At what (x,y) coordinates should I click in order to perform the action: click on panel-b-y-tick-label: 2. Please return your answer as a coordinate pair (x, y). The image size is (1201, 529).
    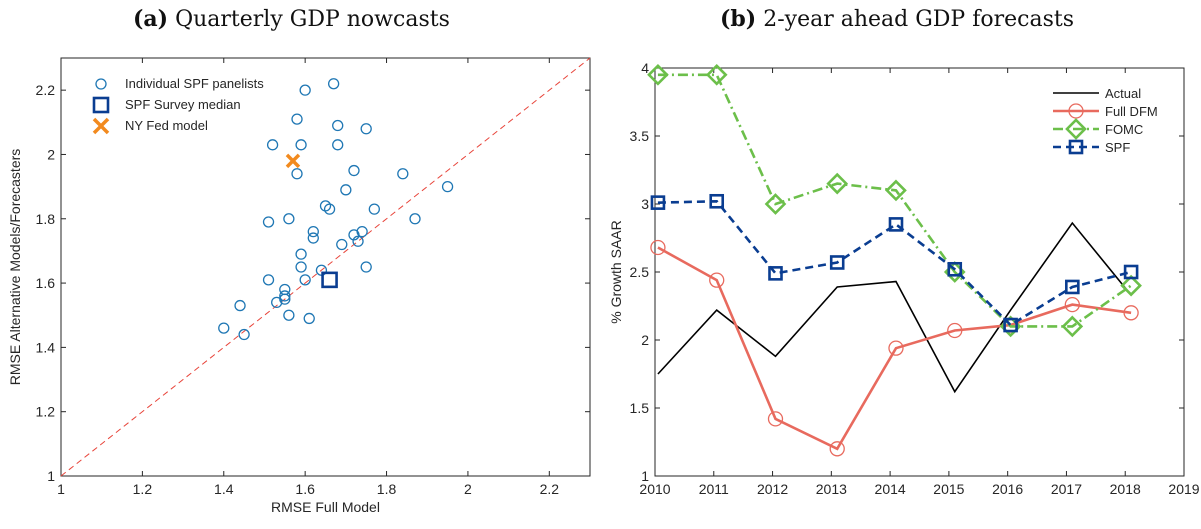
    Looking at the image, I should click on (645, 340).